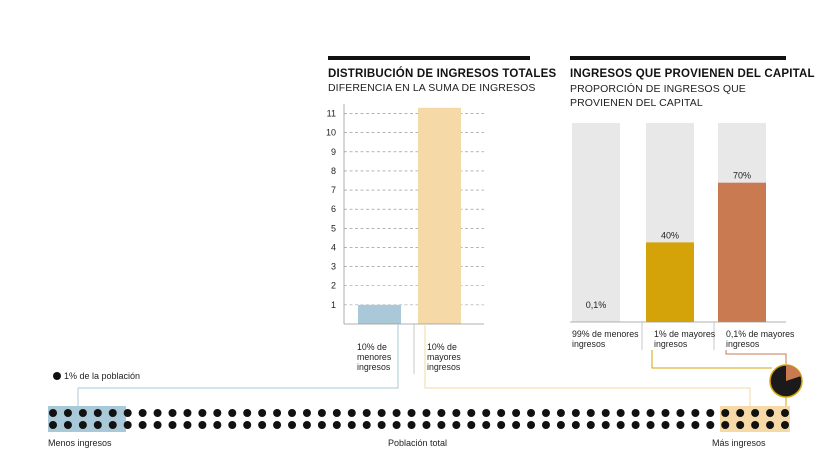 Image resolution: width=833 pixels, height=467 pixels. I want to click on left-chart-subtitle: DIFERENCIA EN LA SUMA DE INGRESOS, so click(432, 88).